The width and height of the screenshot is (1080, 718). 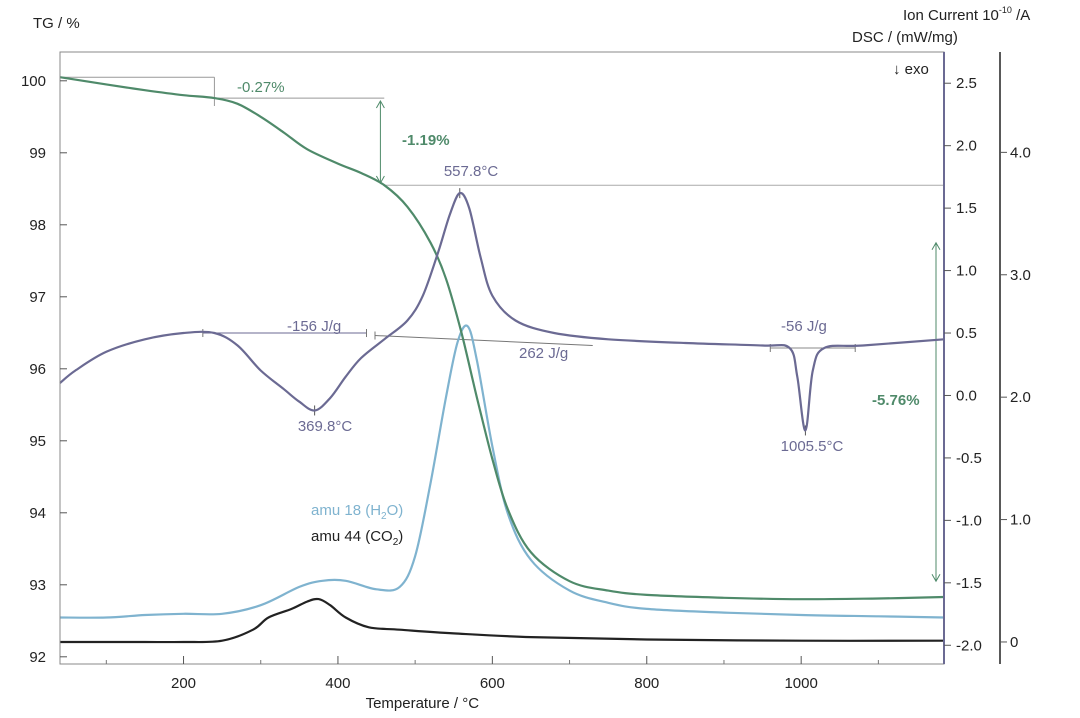 I want to click on x-tick-label-600: 600, so click(x=492, y=683).